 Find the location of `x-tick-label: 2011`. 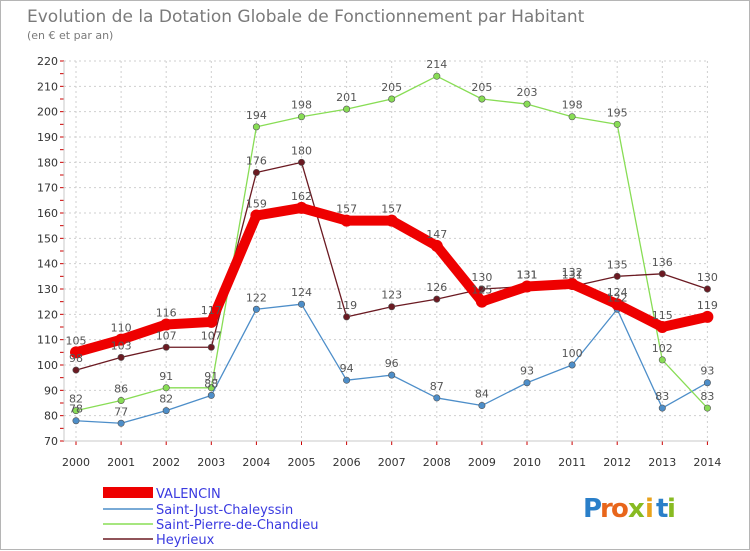

x-tick-label: 2011 is located at coordinates (572, 462).